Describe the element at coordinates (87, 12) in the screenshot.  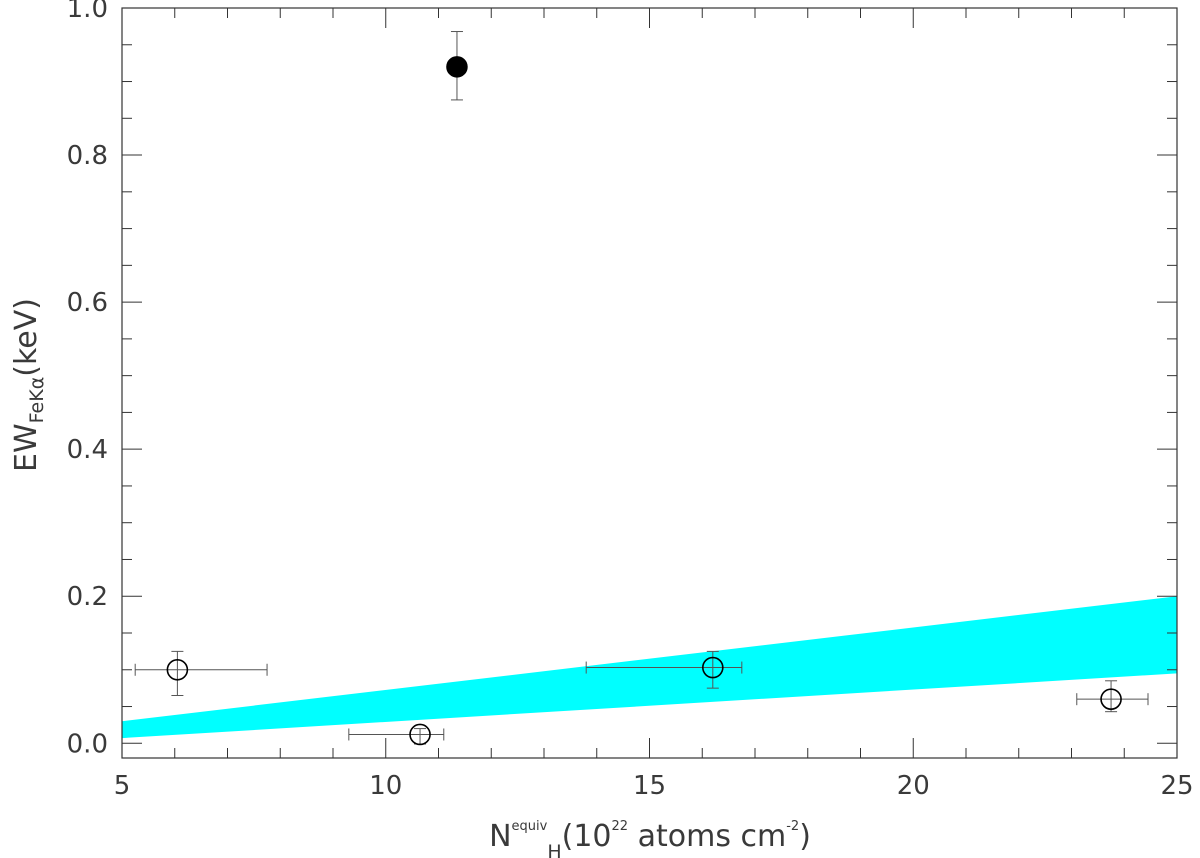
I see `y-tick-label: 1.0` at that location.